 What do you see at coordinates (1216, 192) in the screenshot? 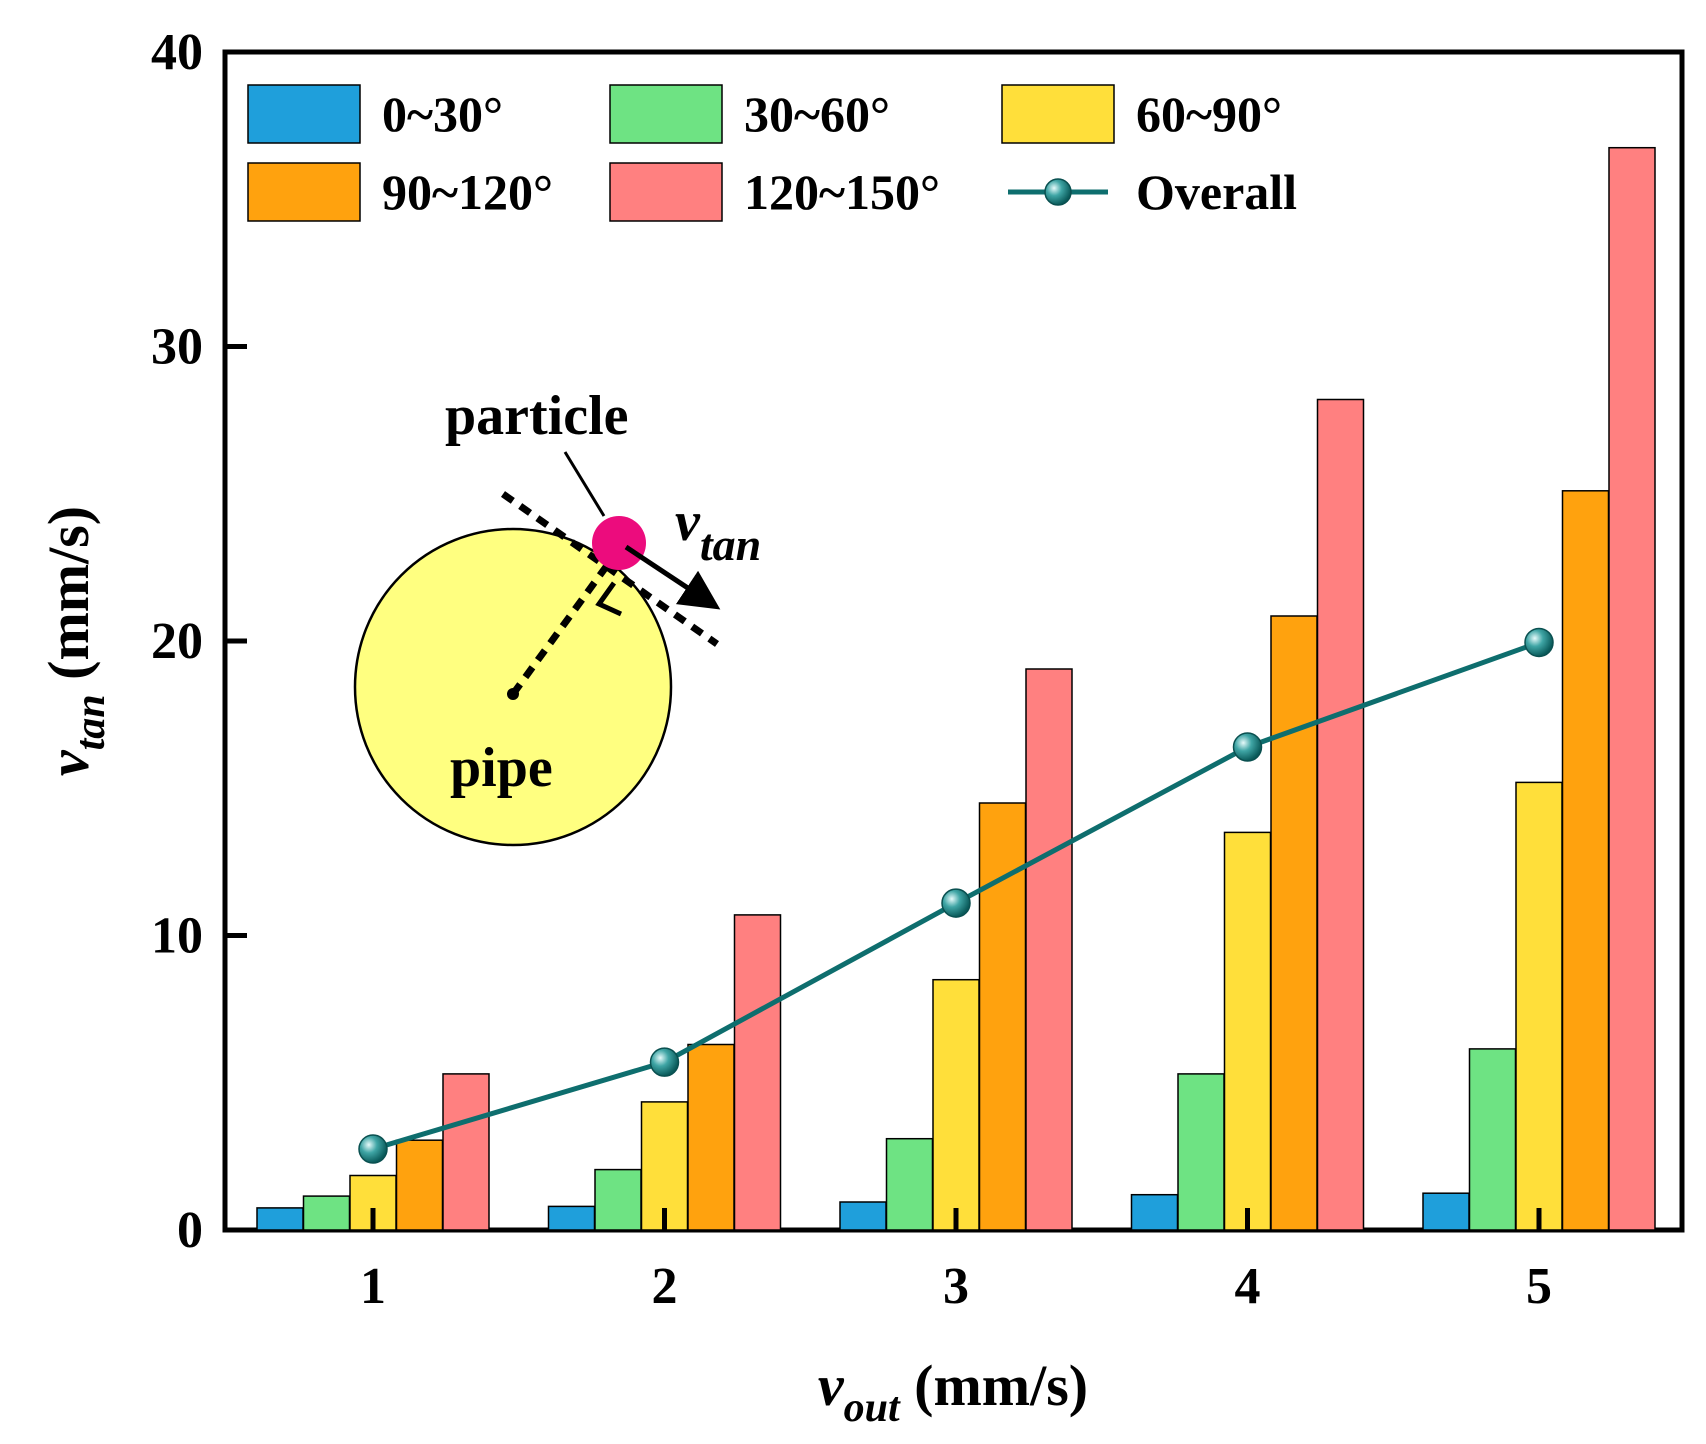
I see `legend-label: Overall` at bounding box center [1216, 192].